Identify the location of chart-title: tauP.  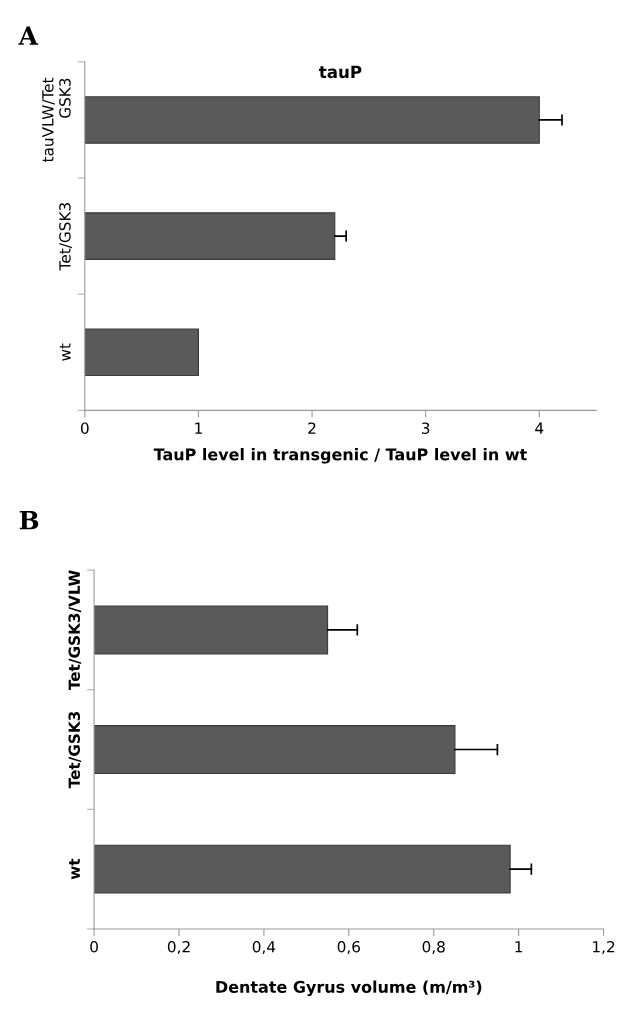
(340, 72).